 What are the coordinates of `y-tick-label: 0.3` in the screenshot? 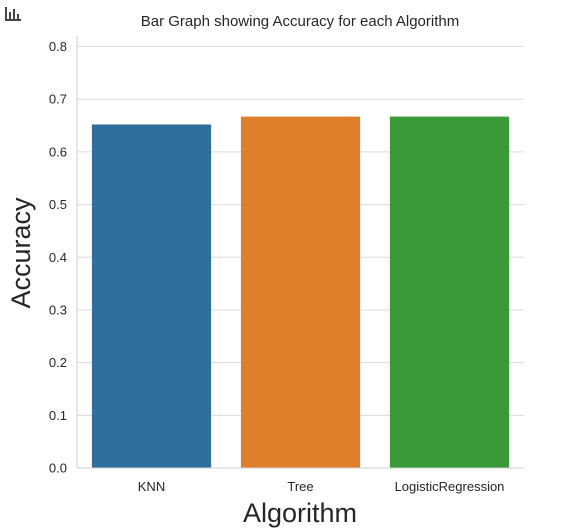 It's located at (58, 309).